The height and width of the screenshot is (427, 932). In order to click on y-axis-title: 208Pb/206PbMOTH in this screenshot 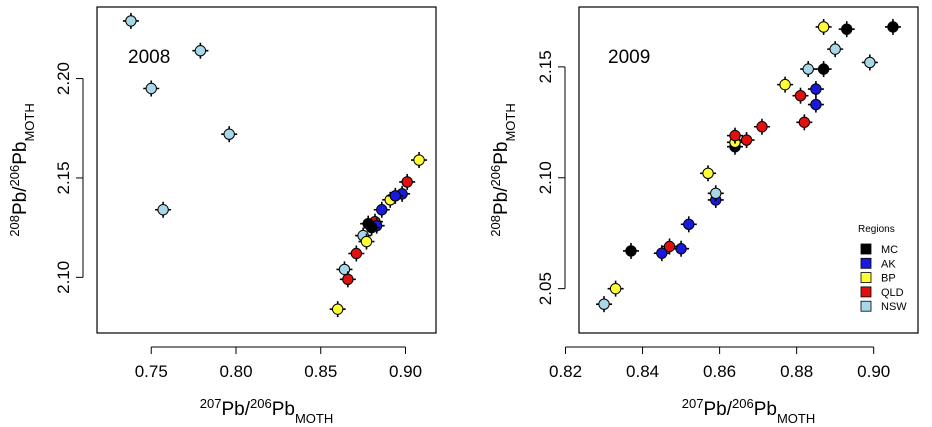, I will do `click(22, 169)`.